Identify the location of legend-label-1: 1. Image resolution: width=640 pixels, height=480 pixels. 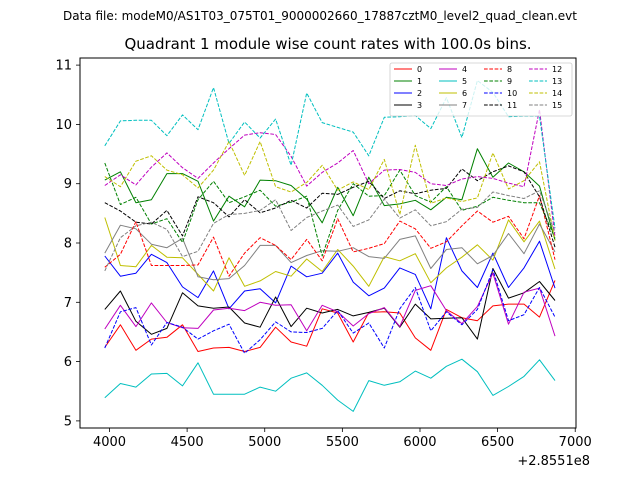
(419, 81).